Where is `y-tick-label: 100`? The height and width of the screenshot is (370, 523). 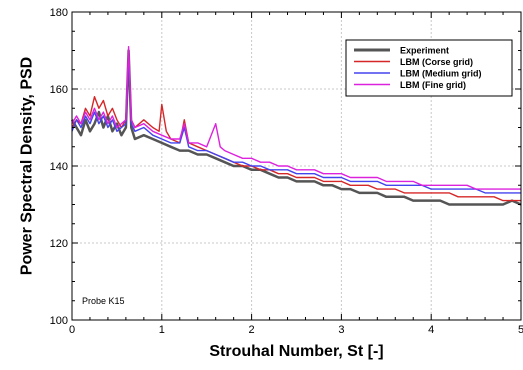 y-tick-label: 100 is located at coordinates (59, 321).